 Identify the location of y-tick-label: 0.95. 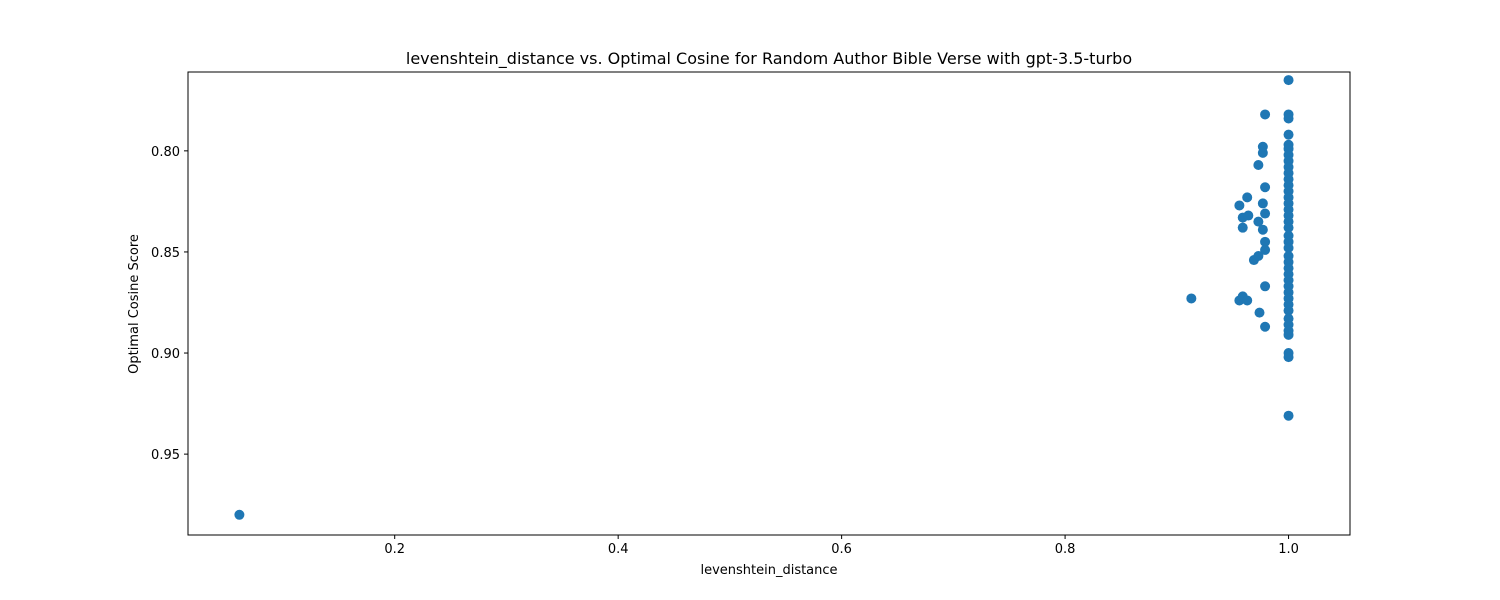
(165, 455).